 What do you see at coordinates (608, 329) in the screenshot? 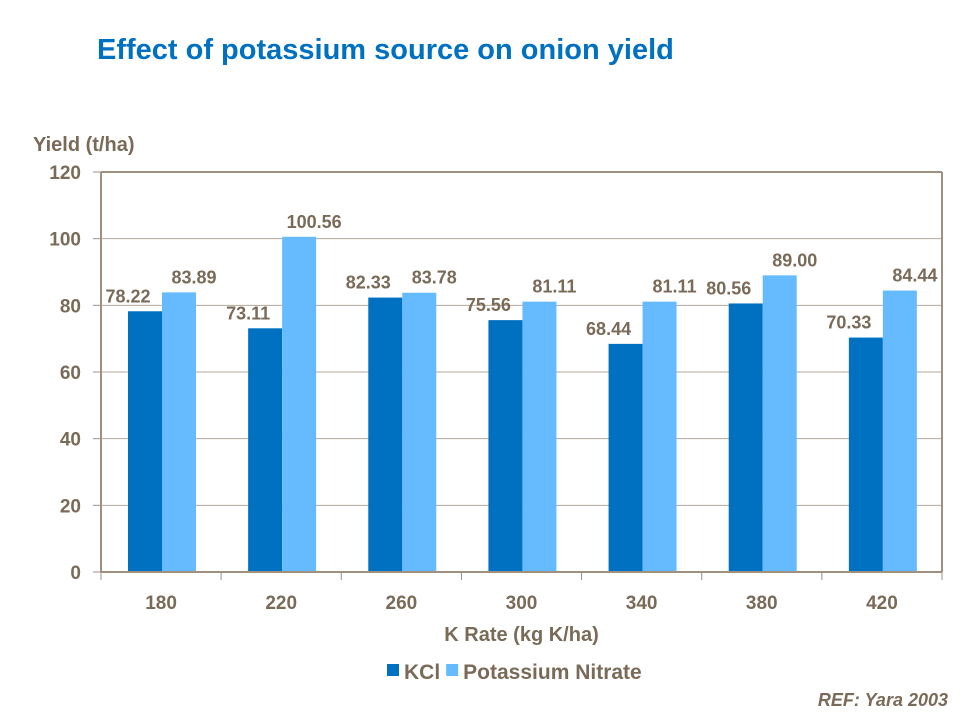
I see `data-label: 68.44` at bounding box center [608, 329].